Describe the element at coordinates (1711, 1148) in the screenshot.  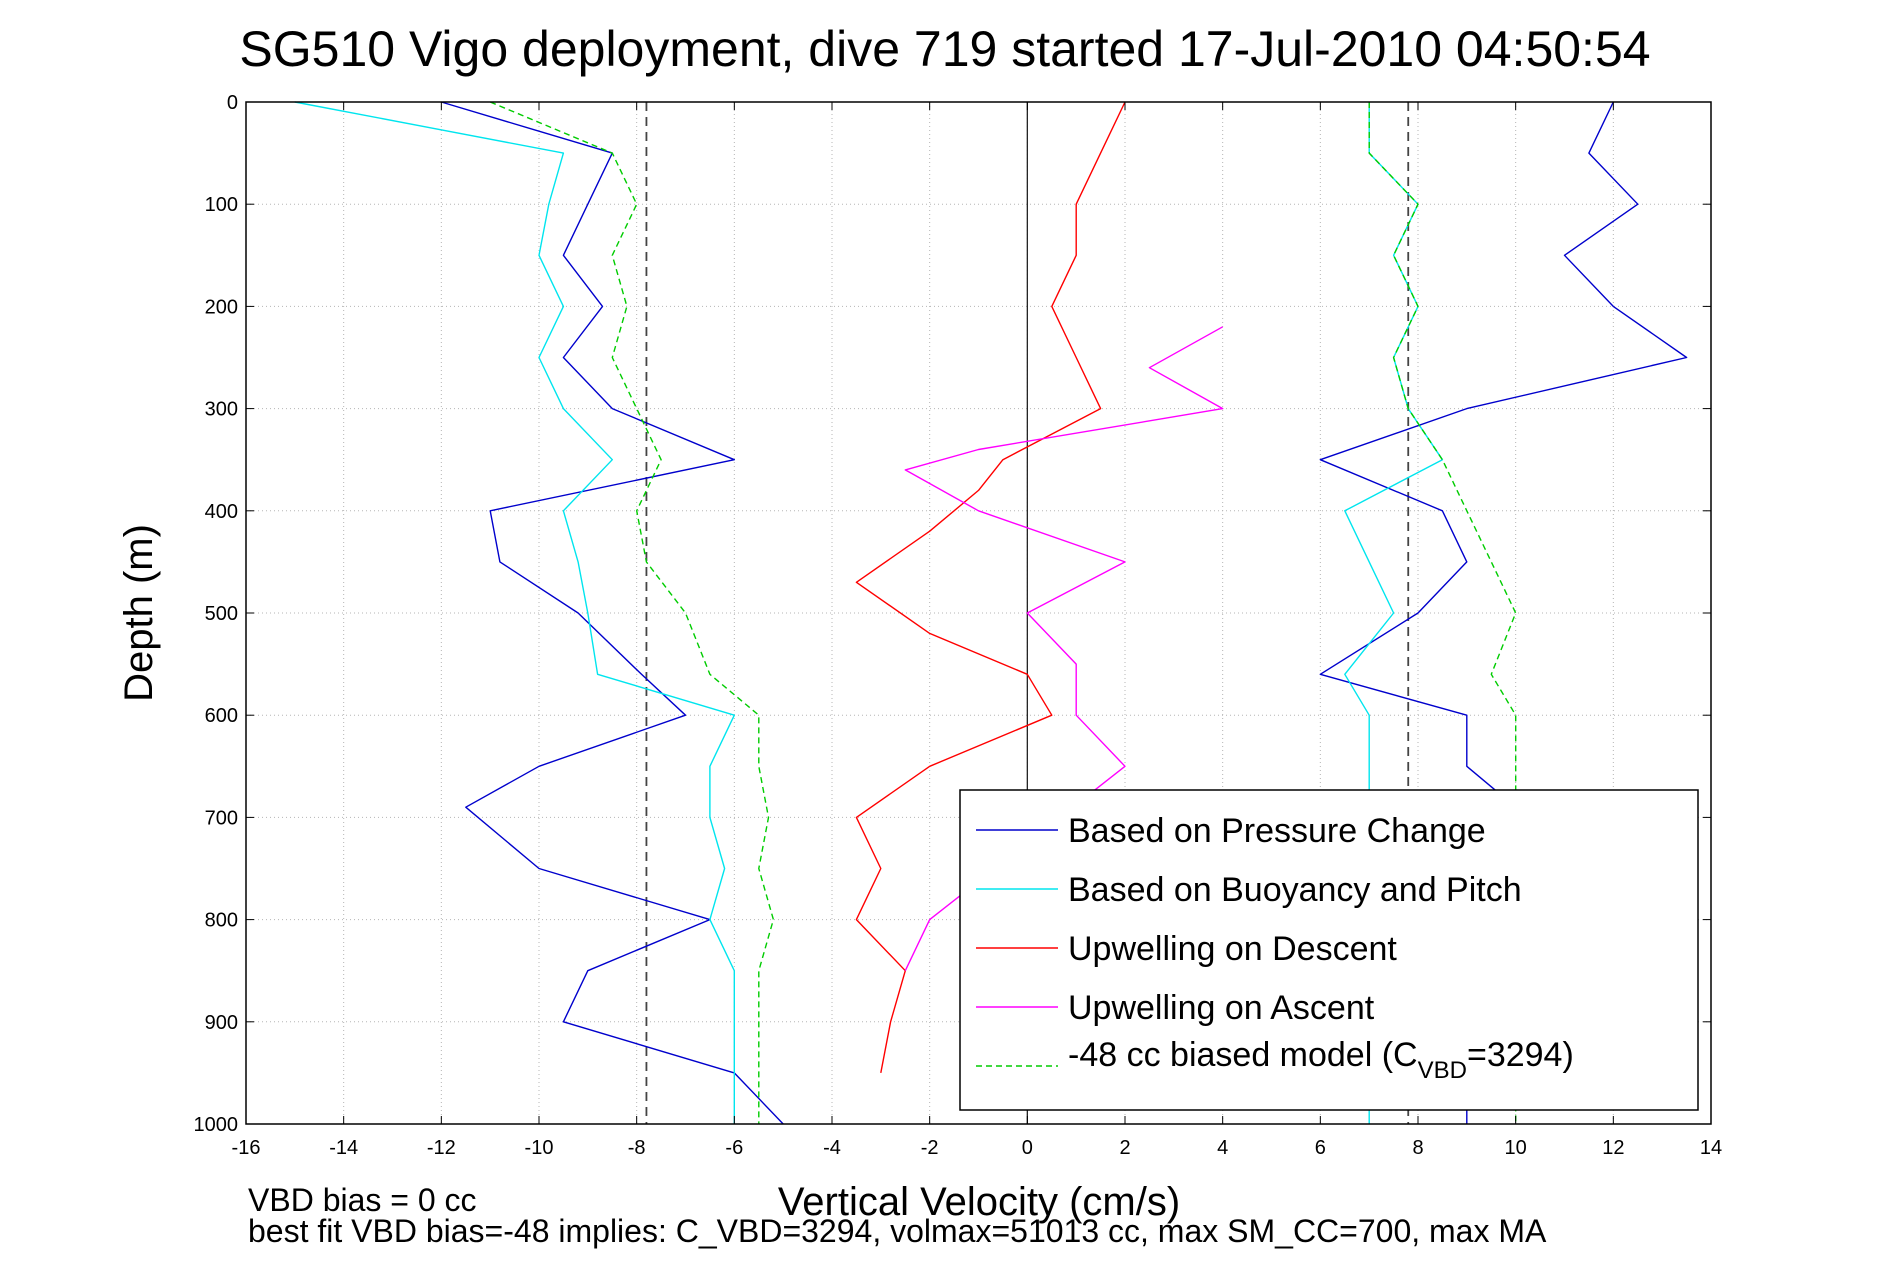
I see `x-tick-label: 14` at that location.